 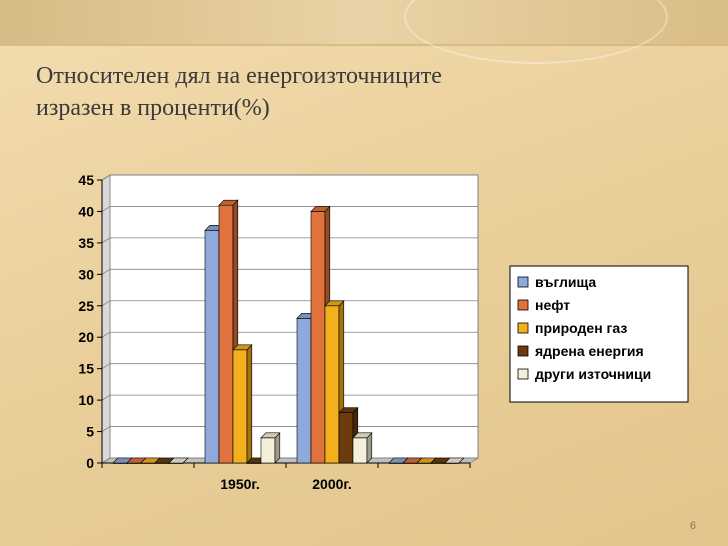 What do you see at coordinates (249, 404) in the screenshot?
I see `bar-side` at bounding box center [249, 404].